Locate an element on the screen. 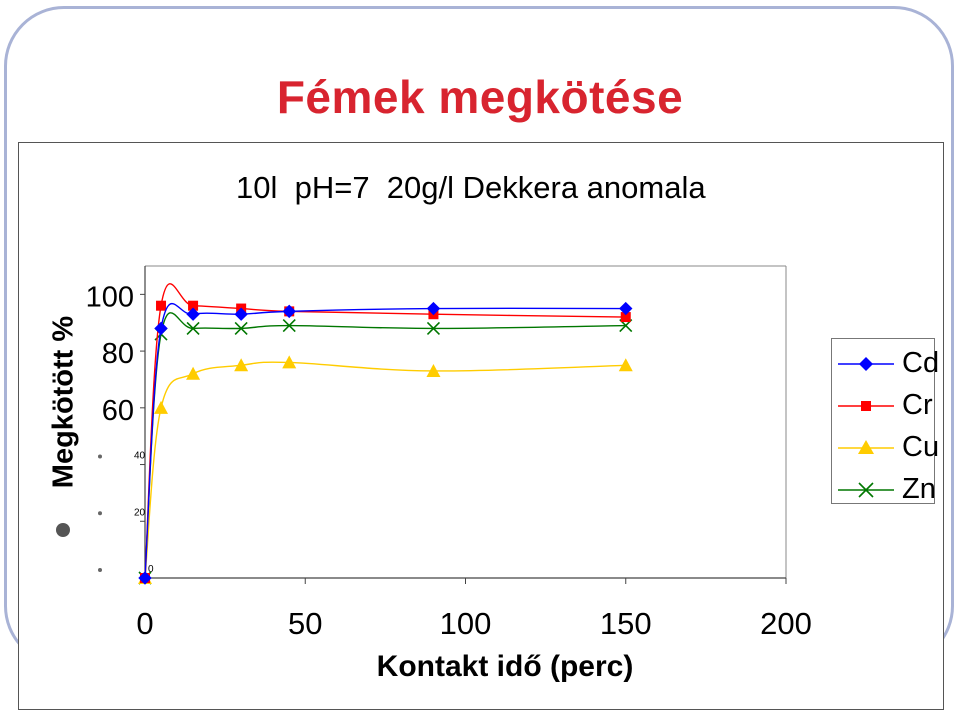 Image resolution: width=960 pixels, height=712 pixels. y-tick-label-small: 0 is located at coordinates (151, 569).